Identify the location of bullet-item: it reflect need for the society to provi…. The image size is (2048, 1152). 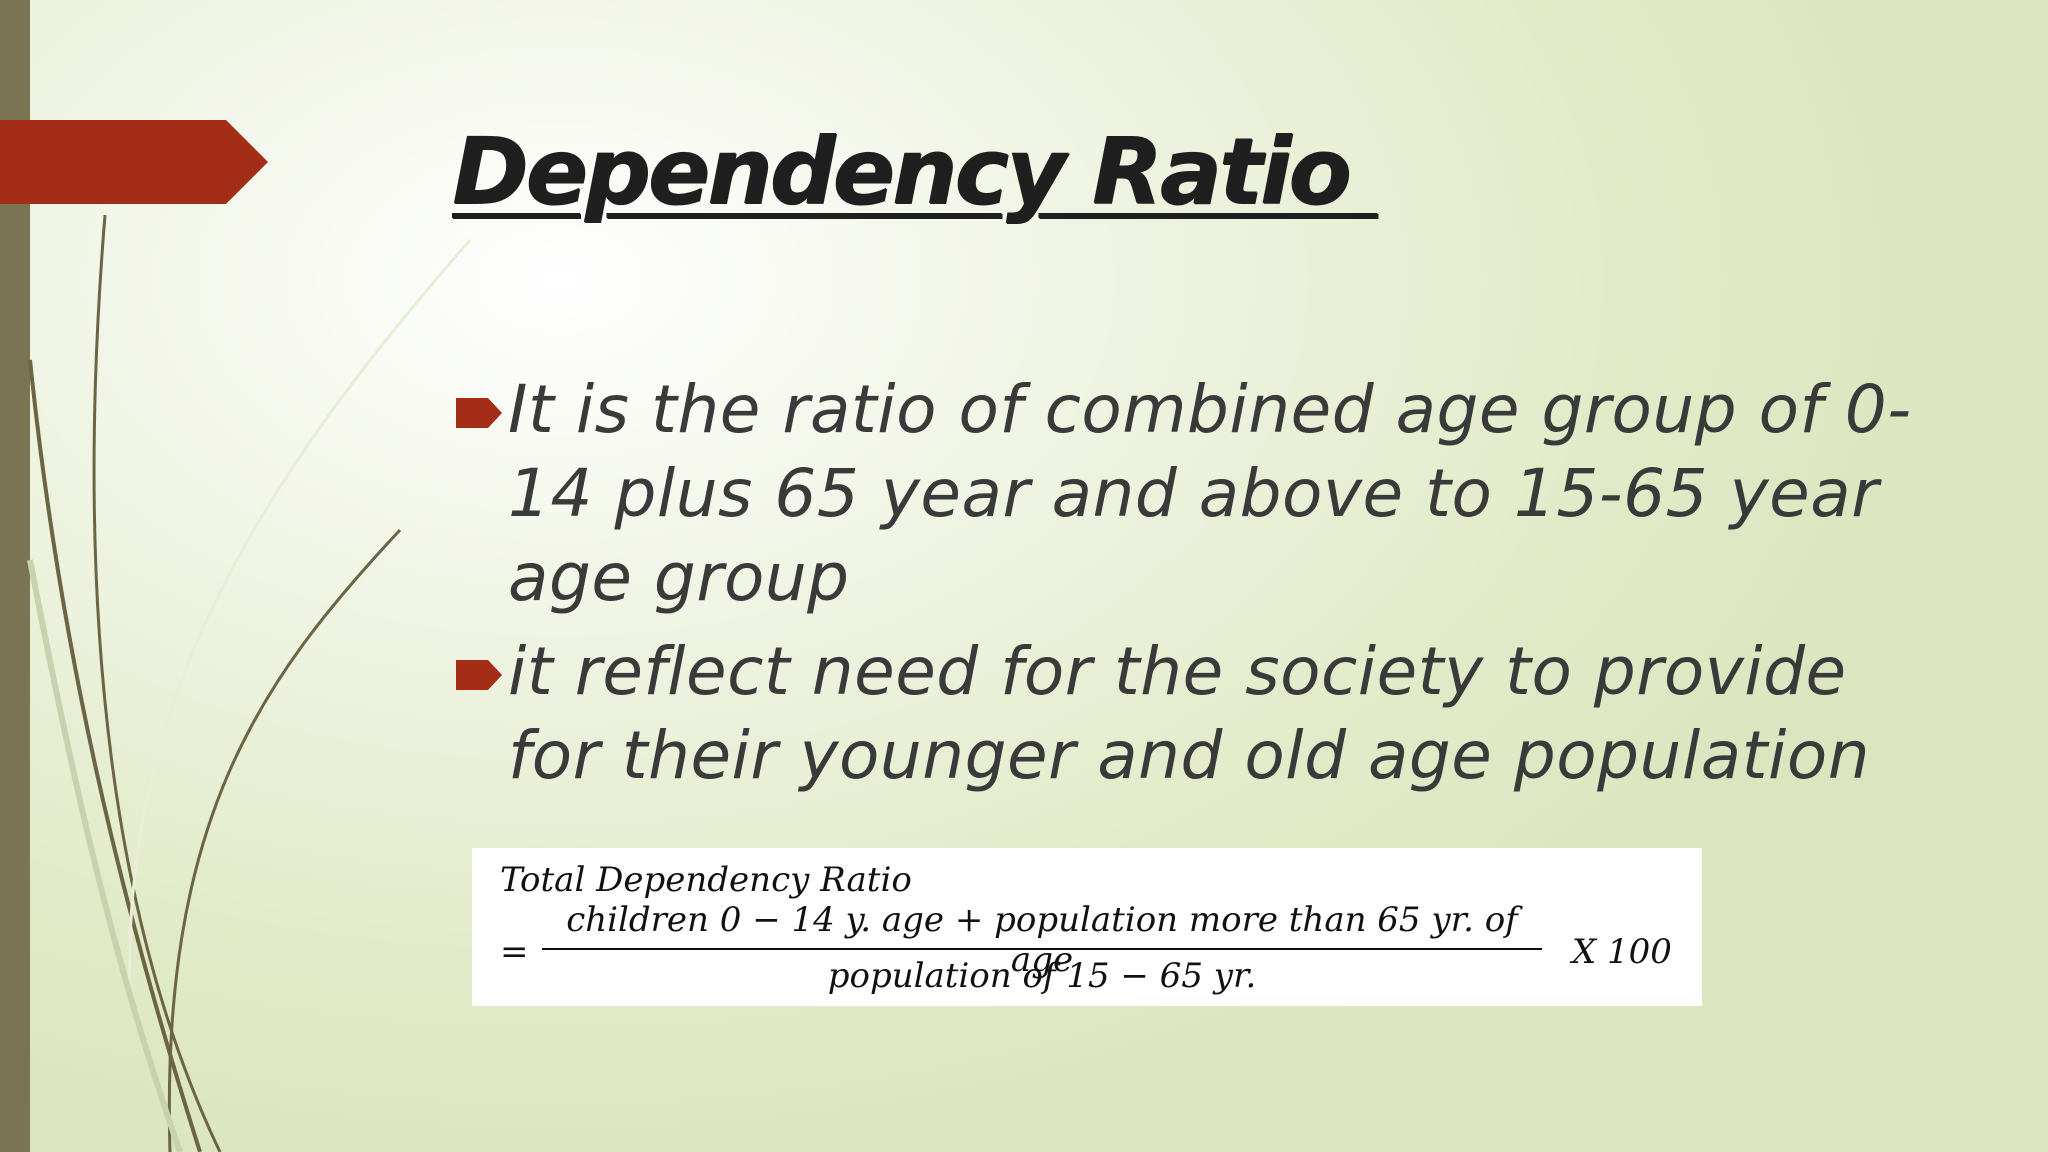
(1202, 714).